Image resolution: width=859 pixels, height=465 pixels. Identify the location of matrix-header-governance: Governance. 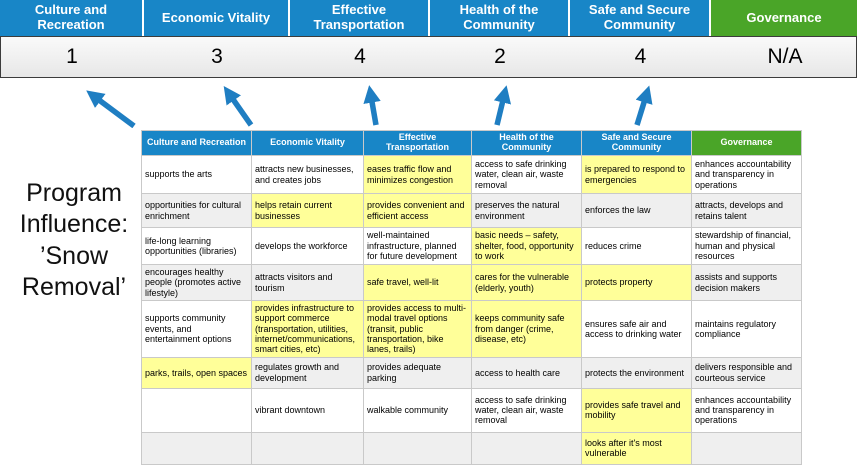
(746, 143).